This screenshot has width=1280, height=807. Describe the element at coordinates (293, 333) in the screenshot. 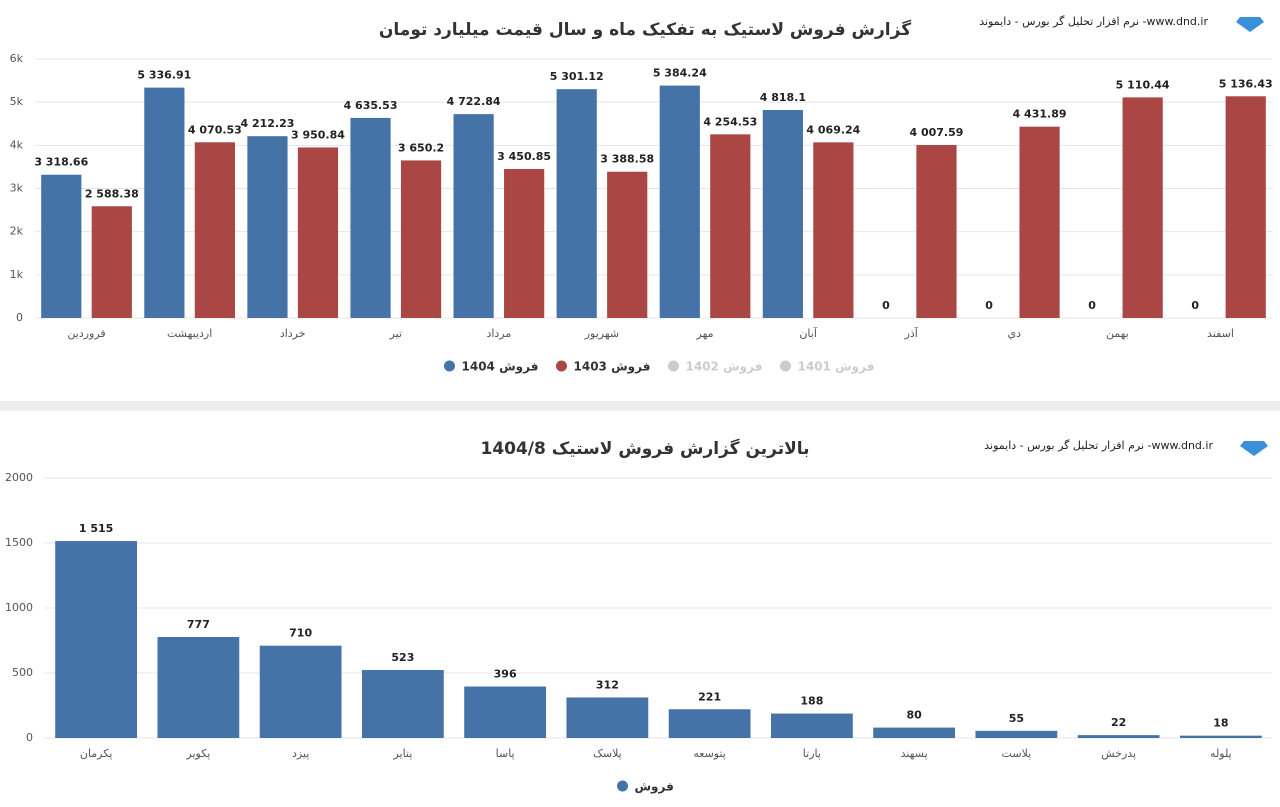

I see `x-tick-label: خرداد` at that location.